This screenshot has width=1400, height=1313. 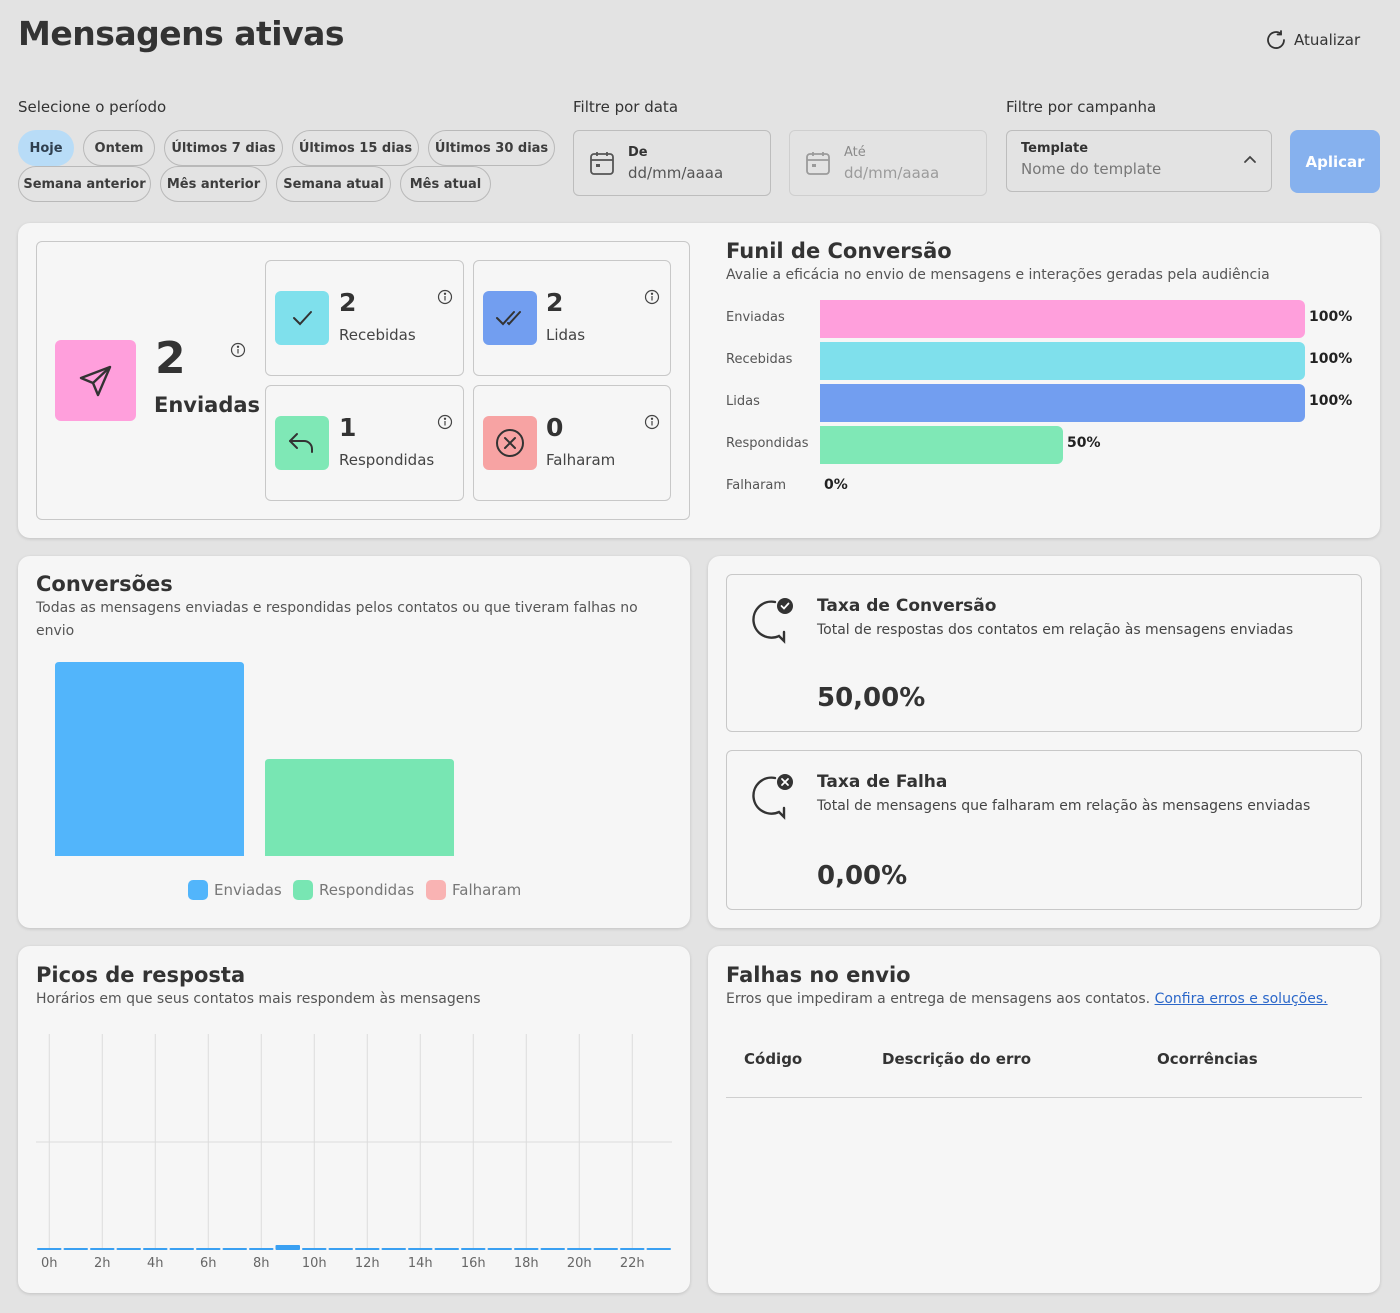 I want to click on funnel-percent-lidas: 100%, so click(x=1331, y=401).